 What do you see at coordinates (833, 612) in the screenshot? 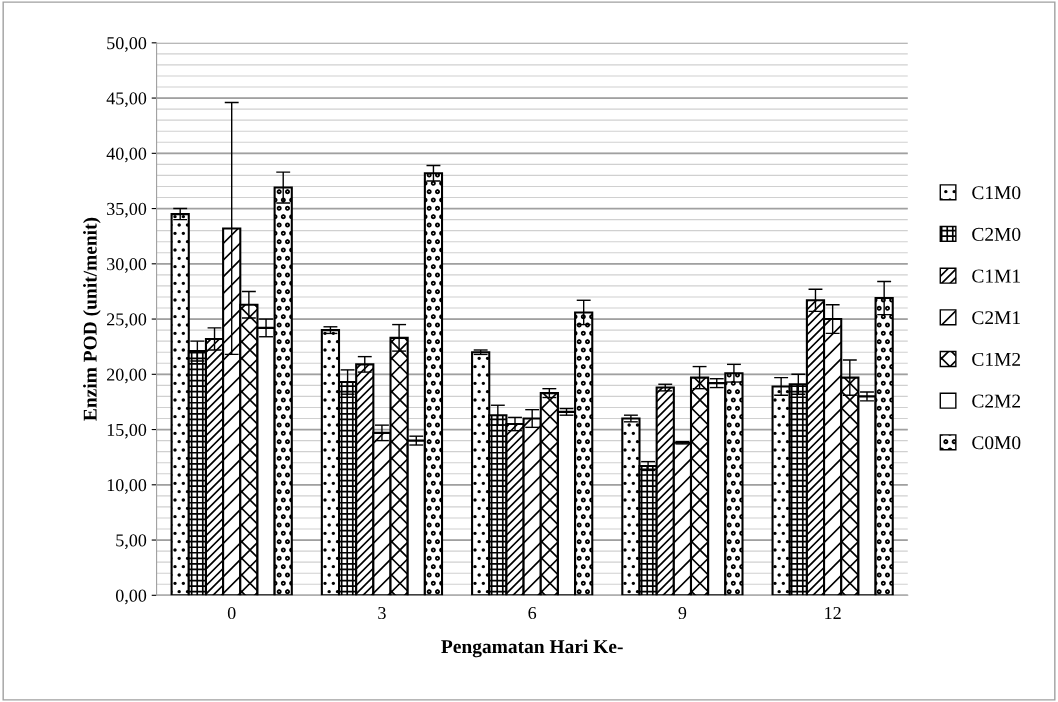
I see `x-tick-label: 12` at bounding box center [833, 612].